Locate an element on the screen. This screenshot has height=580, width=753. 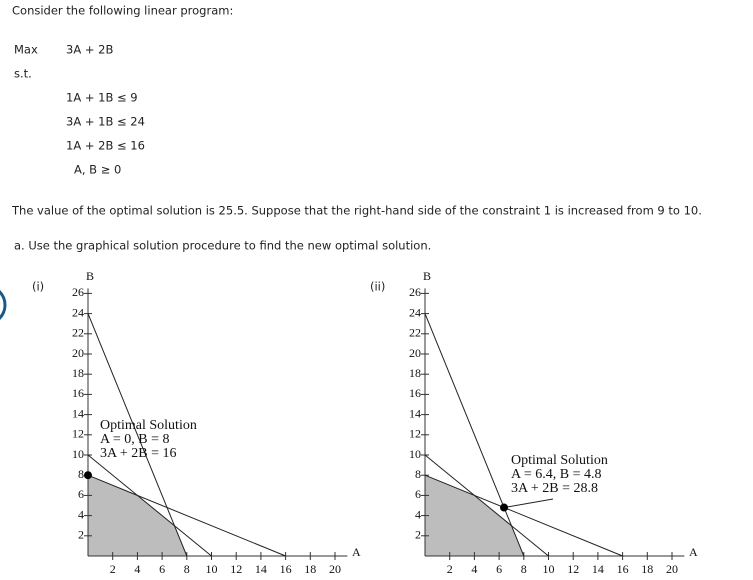
constraint: 3A + 1B ≤ 24 is located at coordinates (105, 122).